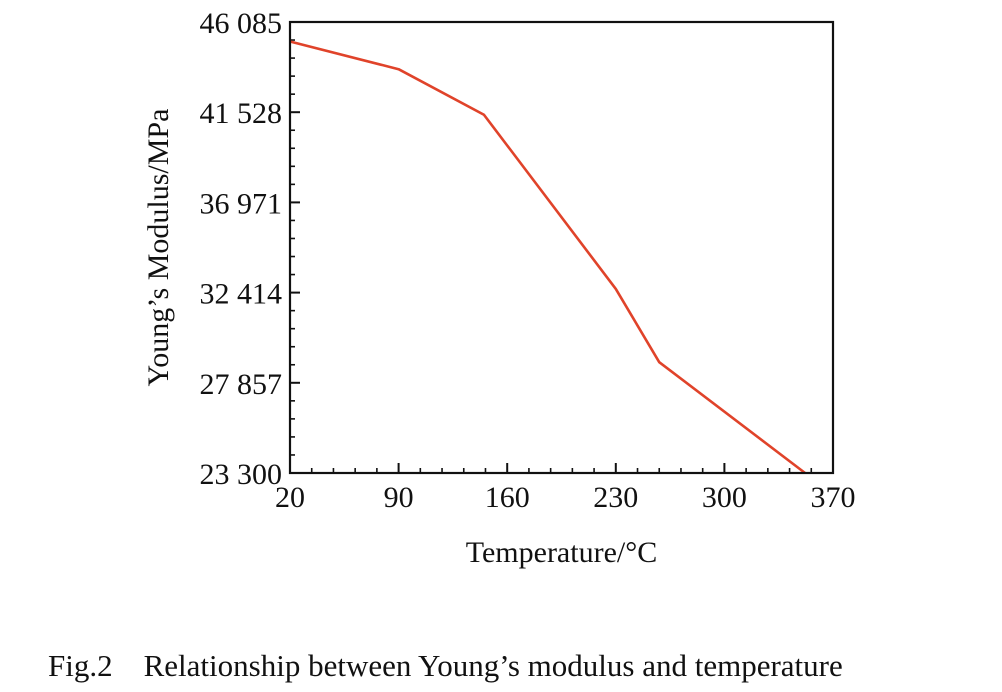  What do you see at coordinates (561, 552) in the screenshot?
I see `x-axis-title: Temperature/°C` at bounding box center [561, 552].